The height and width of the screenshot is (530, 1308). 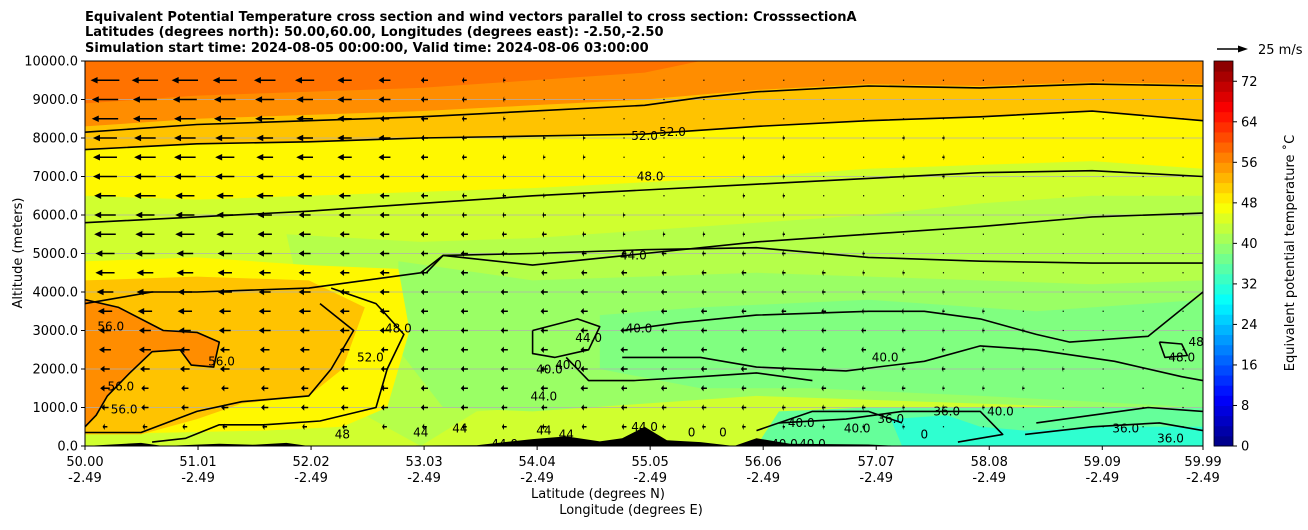 What do you see at coordinates (221, 361) in the screenshot?
I see `contour-label-12: 56.0` at bounding box center [221, 361].